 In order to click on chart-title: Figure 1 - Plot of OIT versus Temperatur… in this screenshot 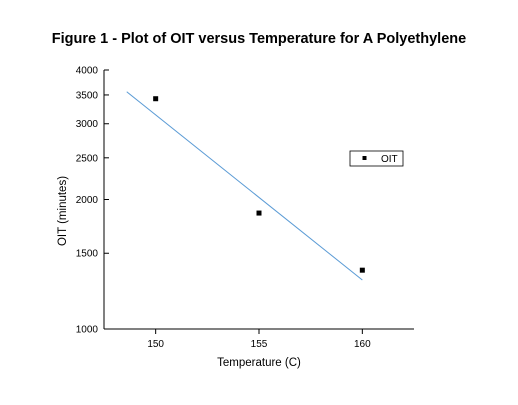, I will do `click(259, 39)`.